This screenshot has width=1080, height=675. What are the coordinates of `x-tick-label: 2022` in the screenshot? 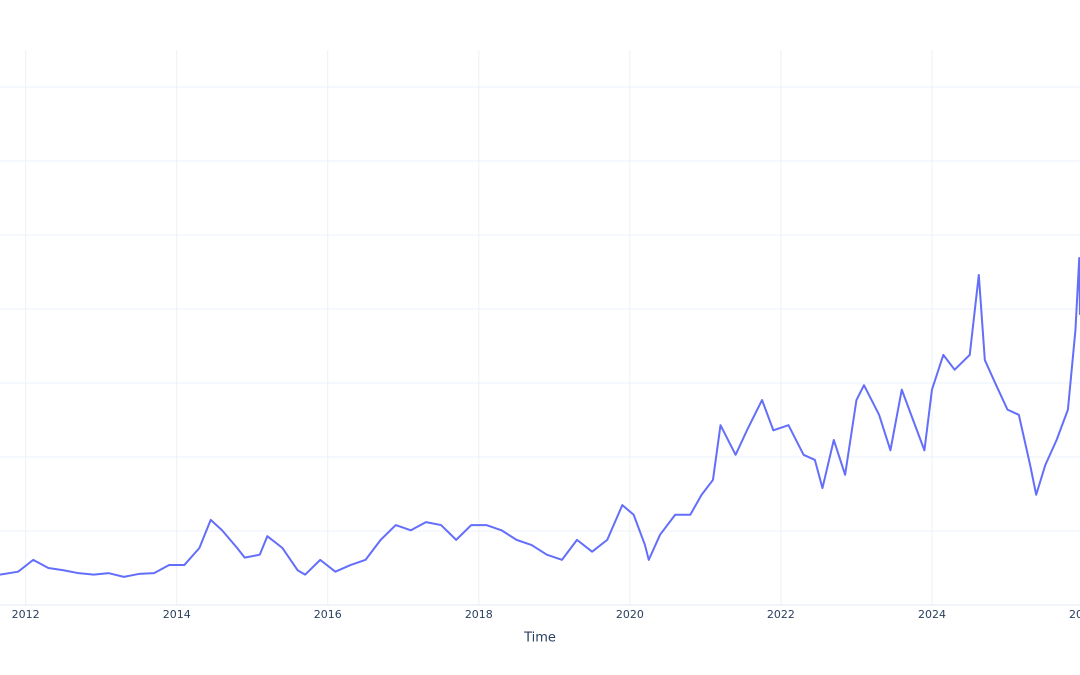 It's located at (781, 614).